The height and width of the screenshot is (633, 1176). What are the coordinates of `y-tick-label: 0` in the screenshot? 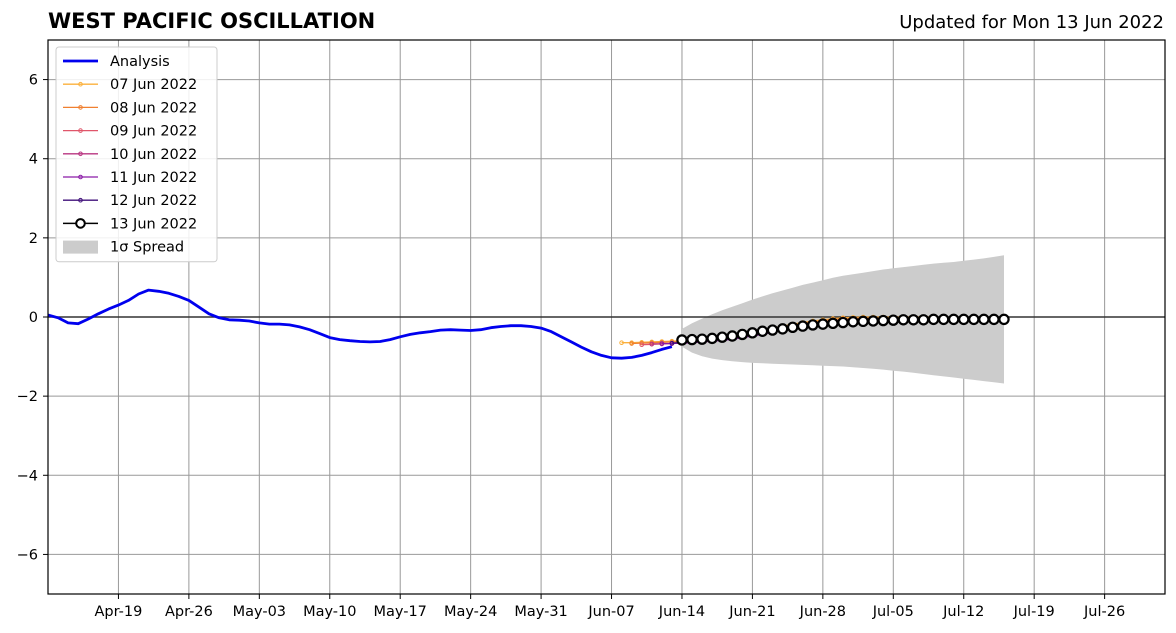 It's located at (33, 318).